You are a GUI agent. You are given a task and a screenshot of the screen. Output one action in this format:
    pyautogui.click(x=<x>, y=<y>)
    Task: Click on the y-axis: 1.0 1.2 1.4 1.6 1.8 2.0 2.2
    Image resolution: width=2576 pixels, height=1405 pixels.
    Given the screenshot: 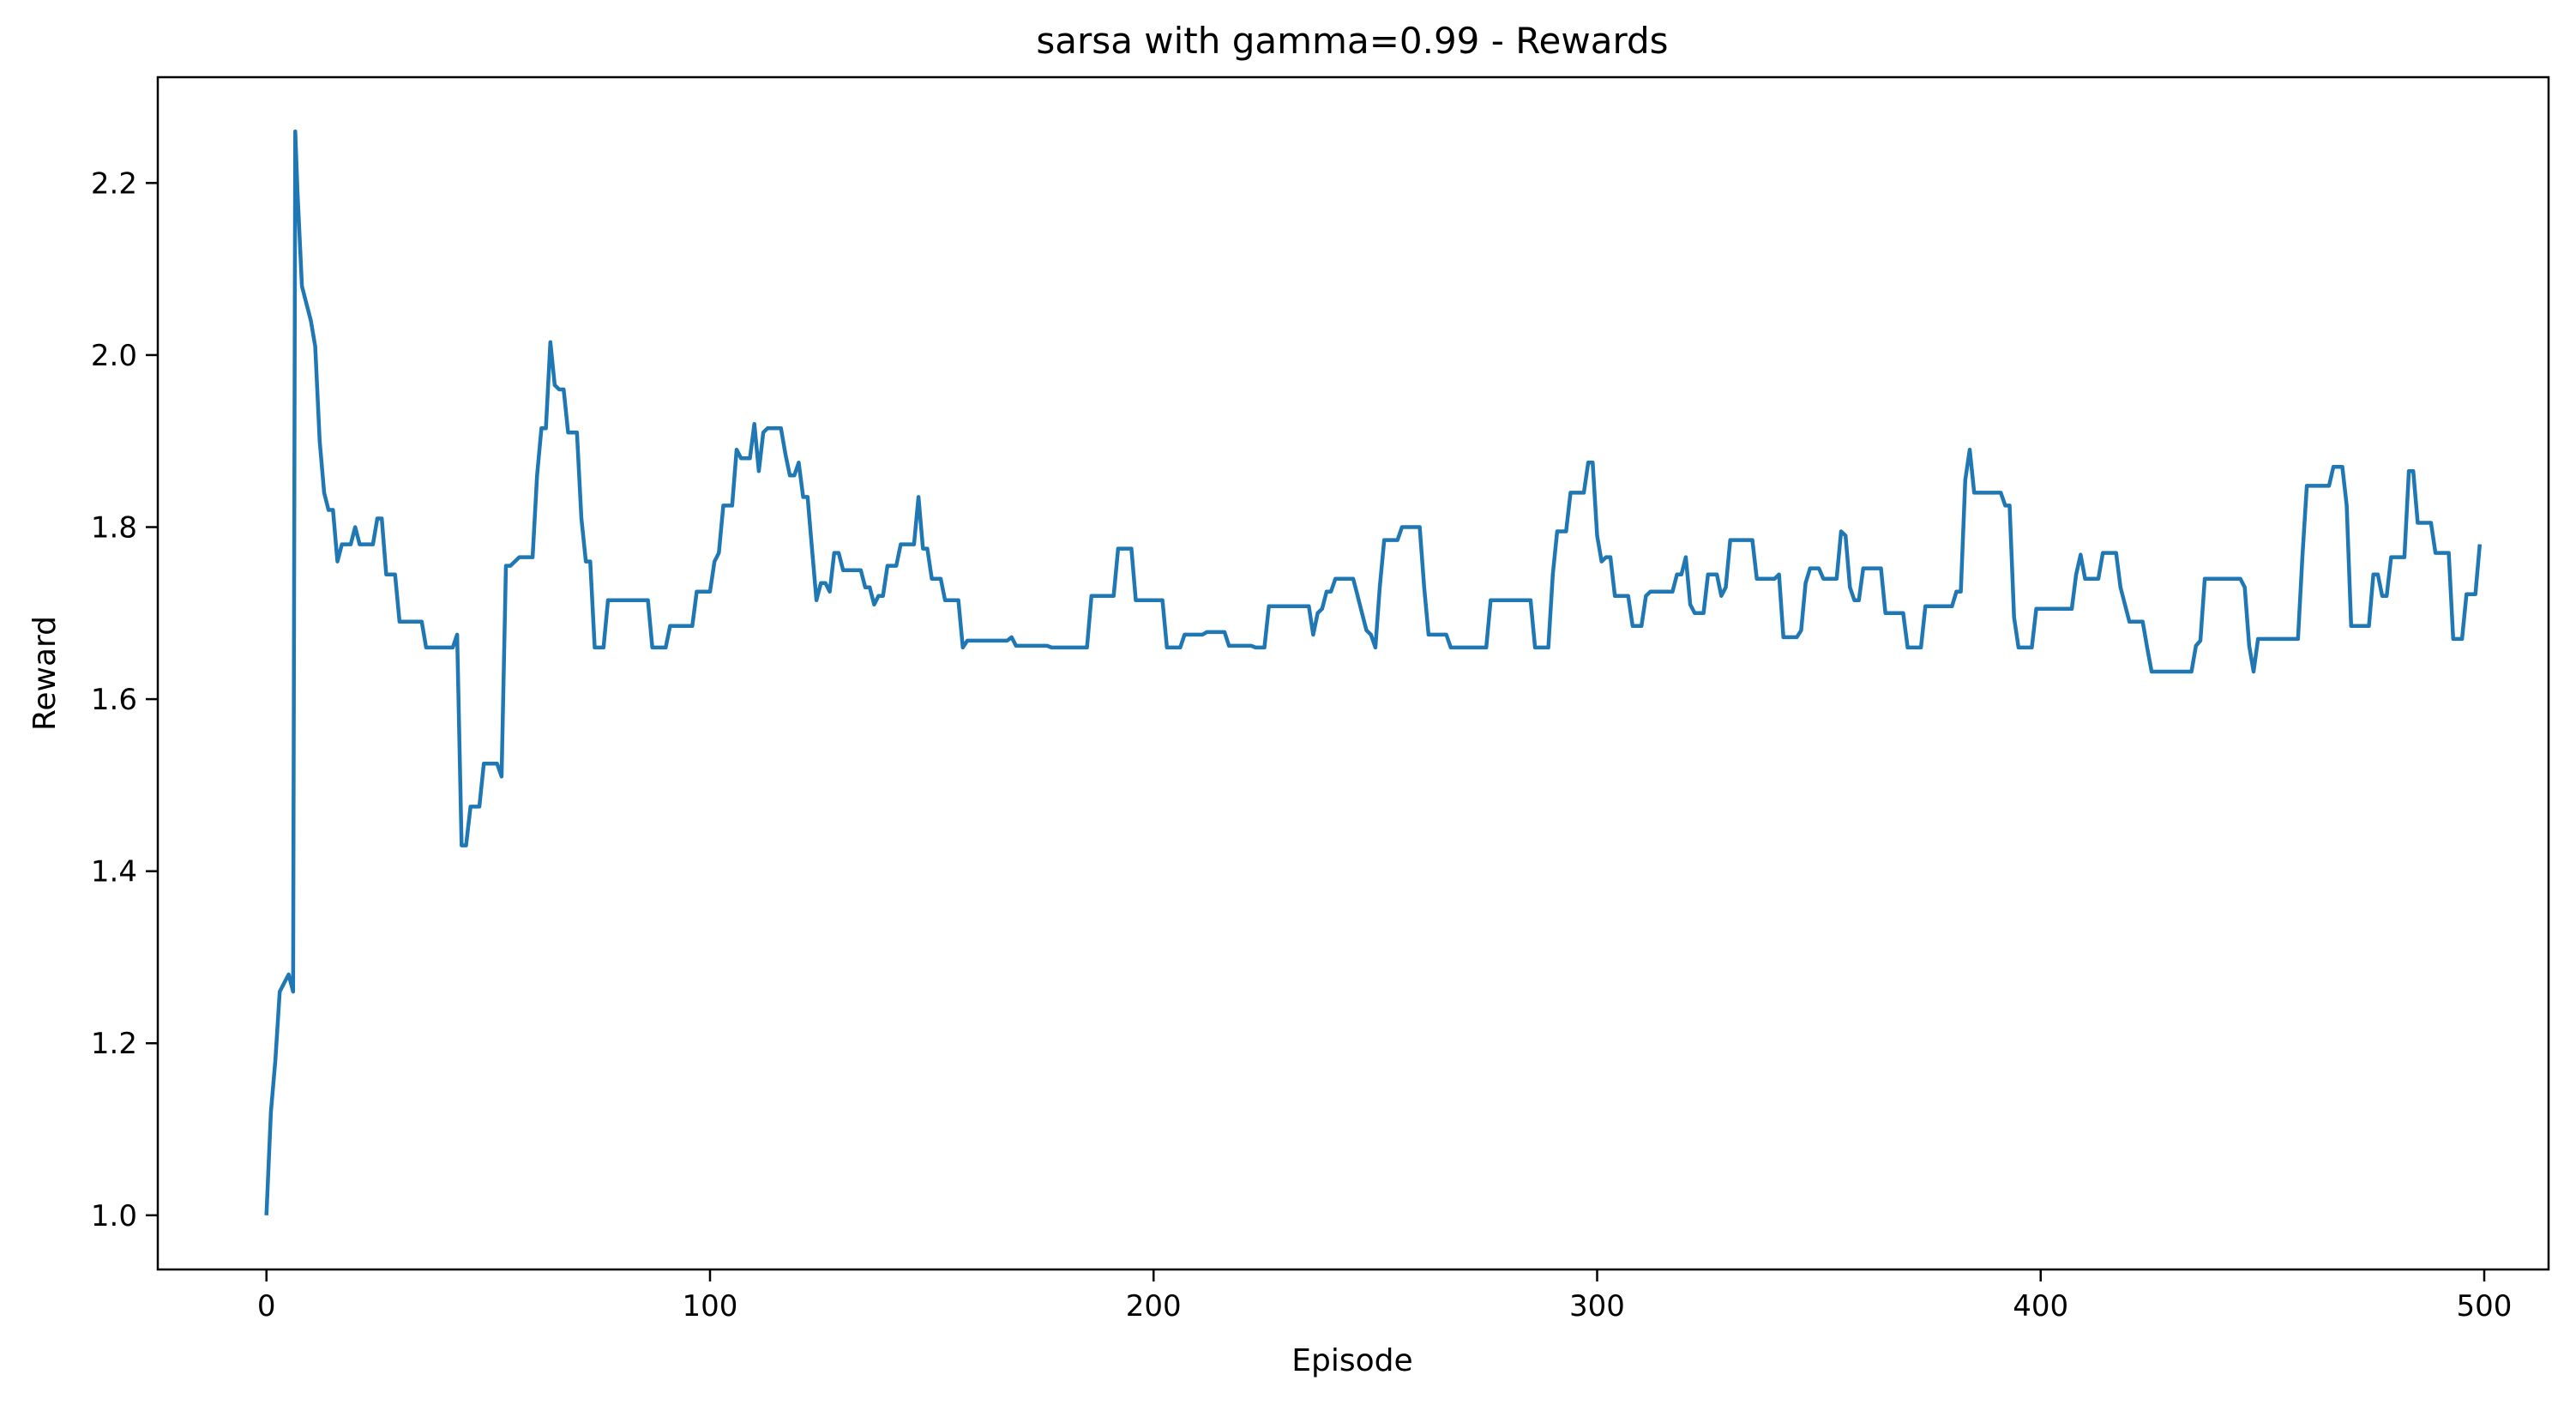 What is the action you would take?
    pyautogui.click(x=124, y=699)
    